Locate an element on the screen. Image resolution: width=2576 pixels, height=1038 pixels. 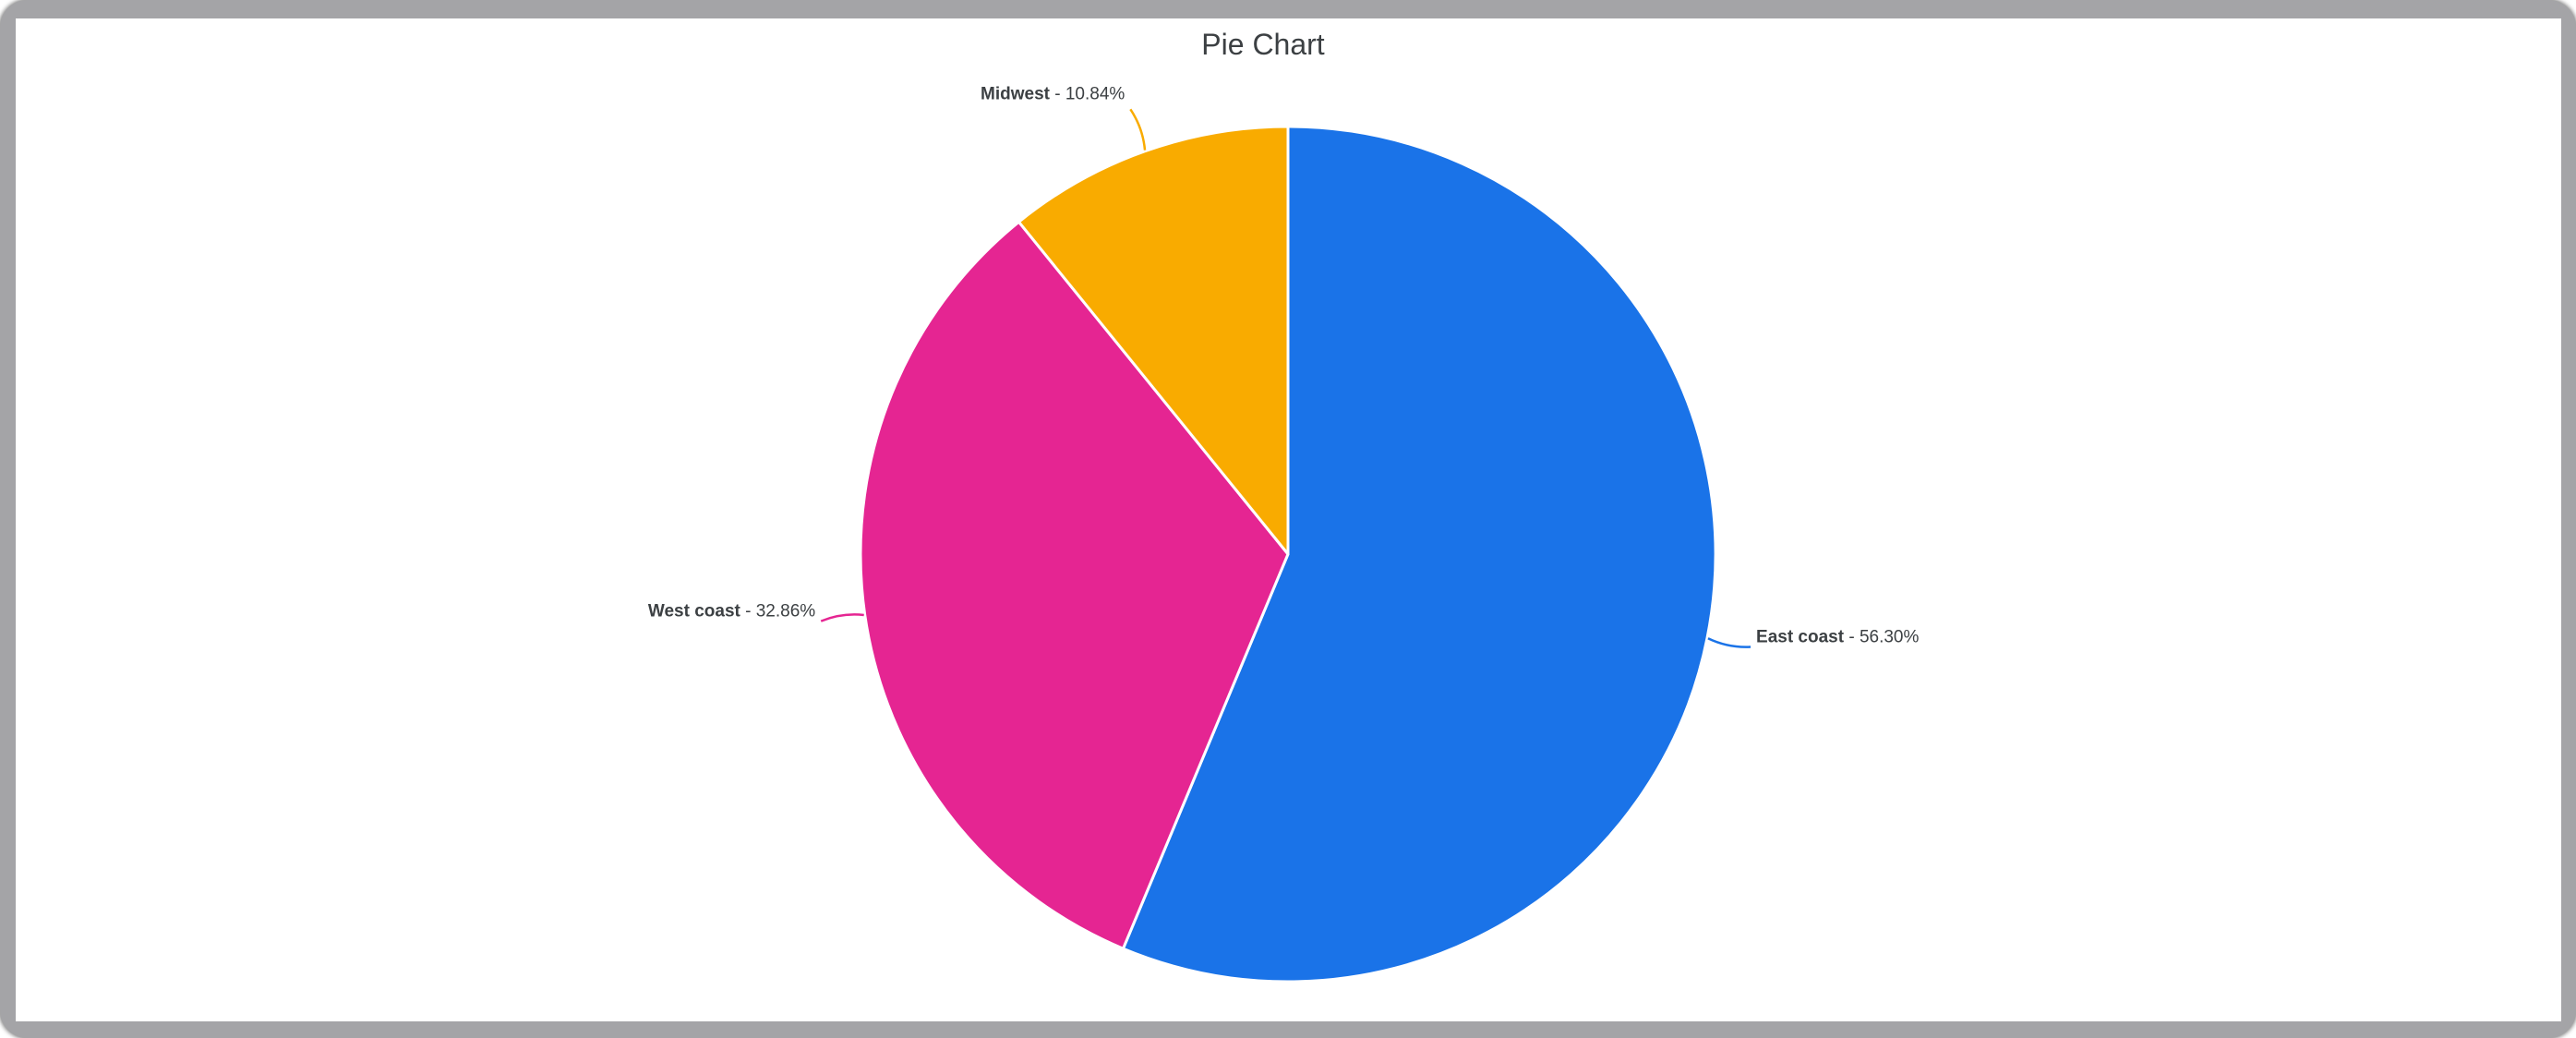
pie-slice-east-coast-label: East coast - 56.30% is located at coordinates (1837, 636).